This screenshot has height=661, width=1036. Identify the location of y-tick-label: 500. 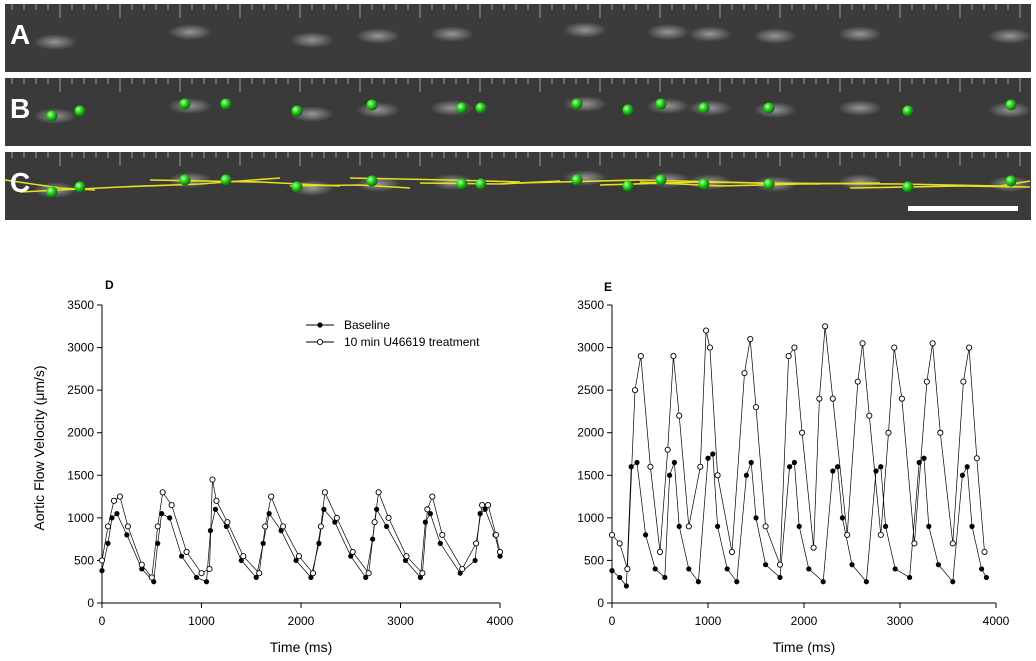
(84, 560).